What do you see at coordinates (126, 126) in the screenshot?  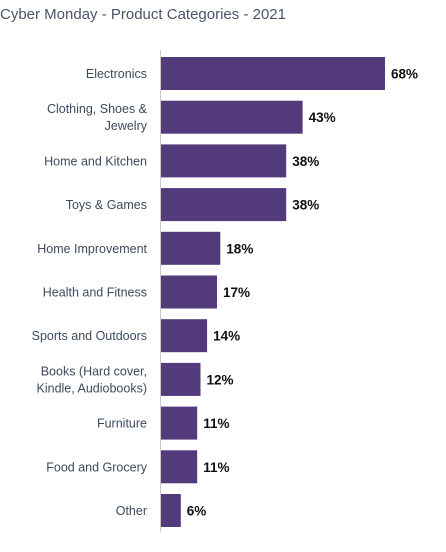 I see `category-label: Jewelry` at bounding box center [126, 126].